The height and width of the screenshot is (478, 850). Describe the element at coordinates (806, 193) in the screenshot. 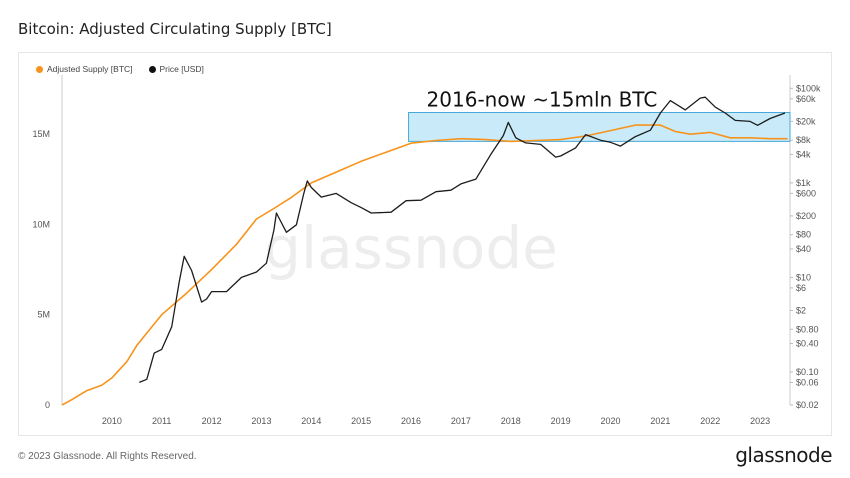

I see `y-right-tick-label: $600` at that location.